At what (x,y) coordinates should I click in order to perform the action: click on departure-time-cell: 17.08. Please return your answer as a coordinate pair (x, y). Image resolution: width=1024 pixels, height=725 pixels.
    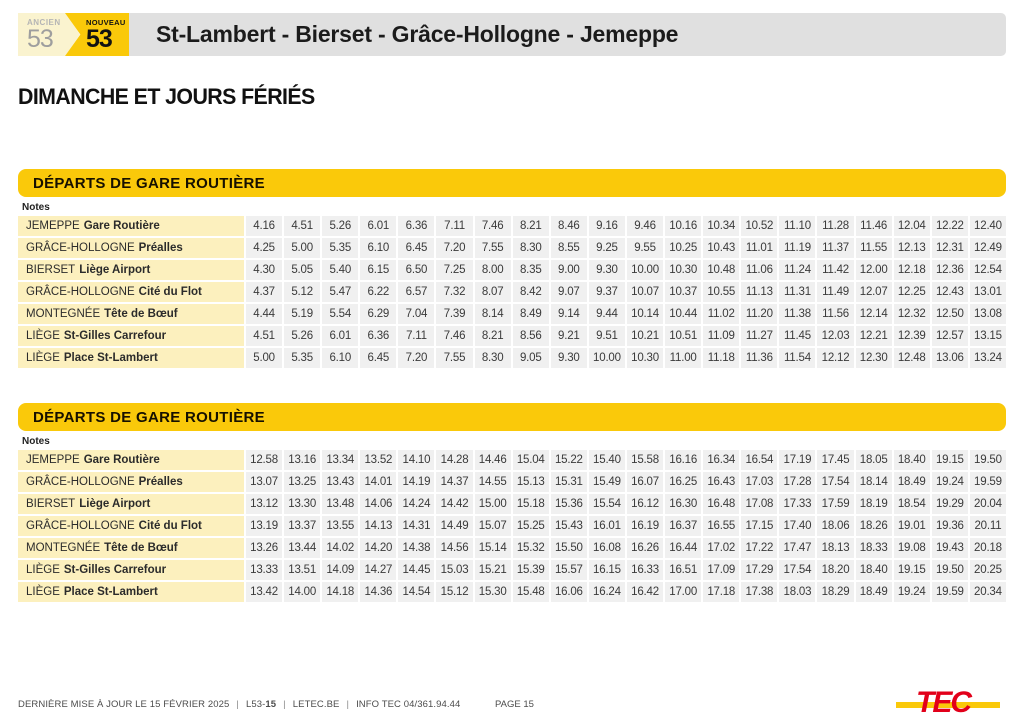
    Looking at the image, I should click on (759, 504).